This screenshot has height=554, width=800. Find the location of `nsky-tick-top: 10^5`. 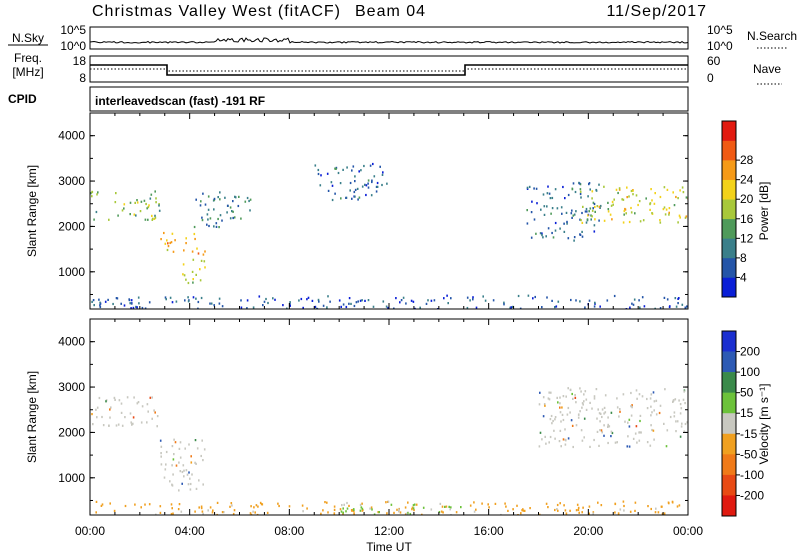

nsky-tick-top: 10^5 is located at coordinates (73, 30).